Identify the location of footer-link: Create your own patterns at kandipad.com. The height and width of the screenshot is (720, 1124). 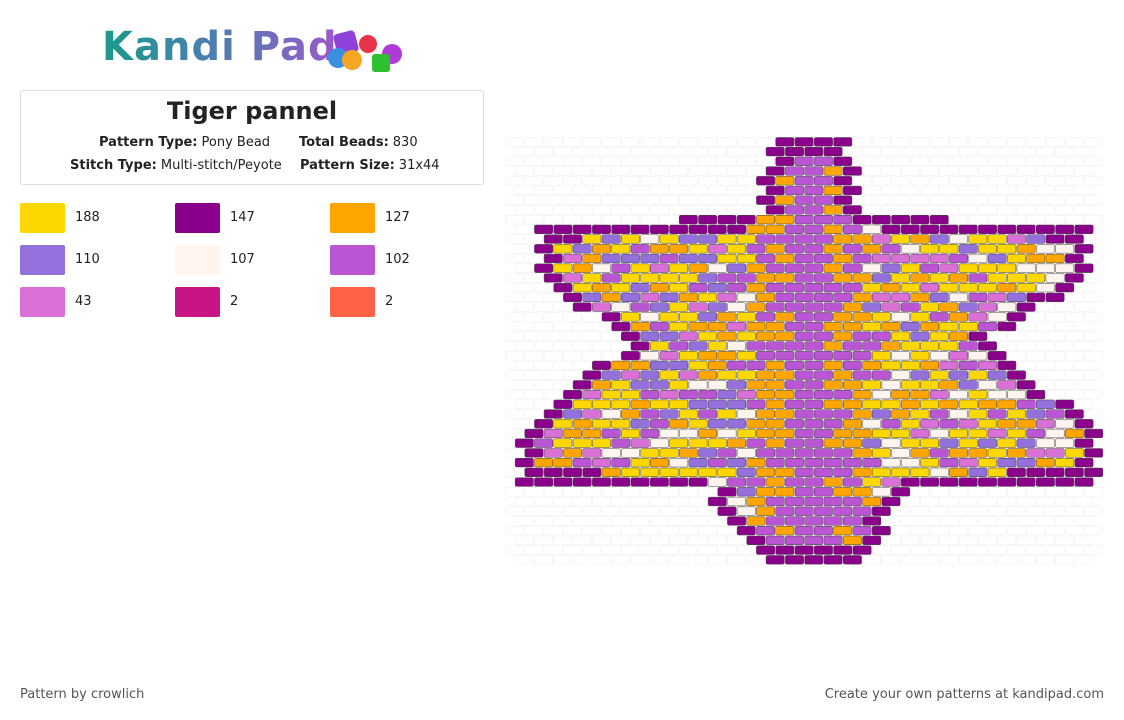
(964, 694).